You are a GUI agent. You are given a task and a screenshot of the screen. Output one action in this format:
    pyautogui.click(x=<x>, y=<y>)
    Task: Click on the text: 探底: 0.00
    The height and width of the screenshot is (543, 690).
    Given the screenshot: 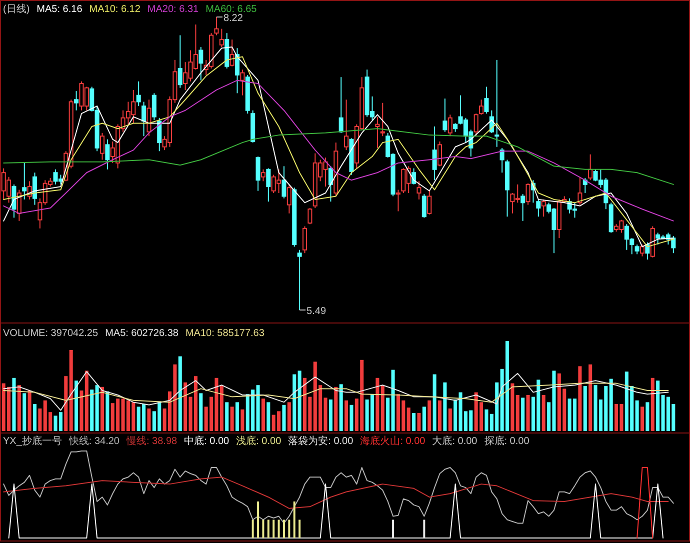 What is the action you would take?
    pyautogui.click(x=507, y=441)
    